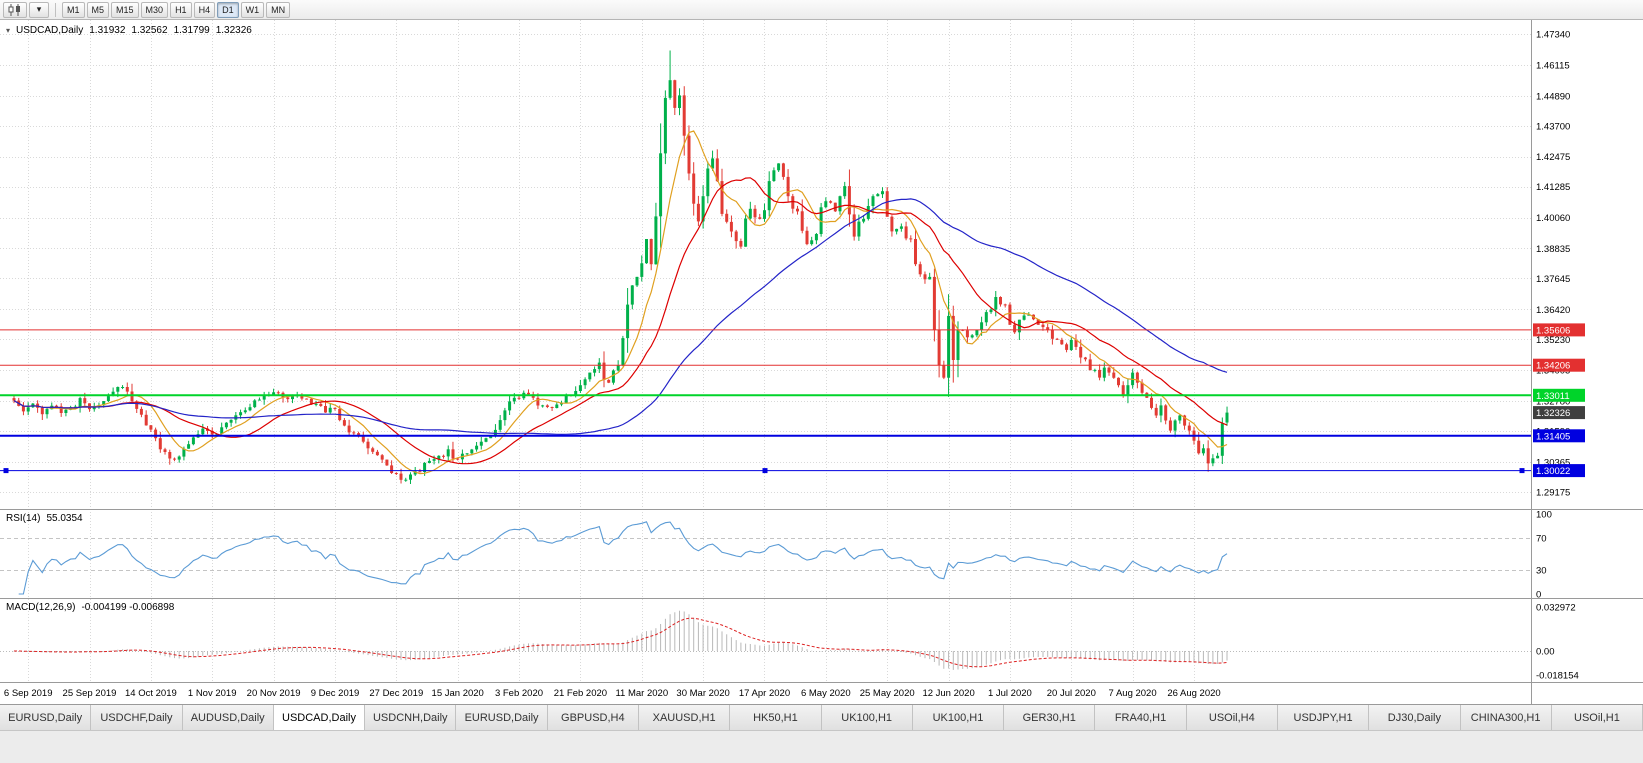 The height and width of the screenshot is (763, 1643). Describe the element at coordinates (107, 30) in the screenshot. I see `ohlc-open: 1.31932` at that location.